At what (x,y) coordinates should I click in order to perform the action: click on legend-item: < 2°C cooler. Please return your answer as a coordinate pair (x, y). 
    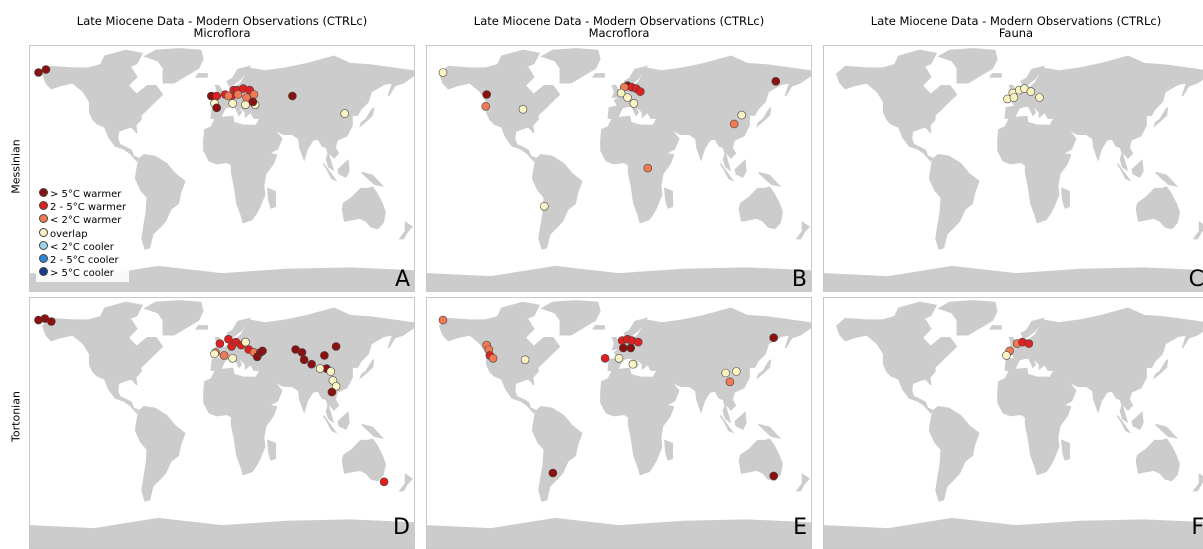
    Looking at the image, I should click on (82, 247).